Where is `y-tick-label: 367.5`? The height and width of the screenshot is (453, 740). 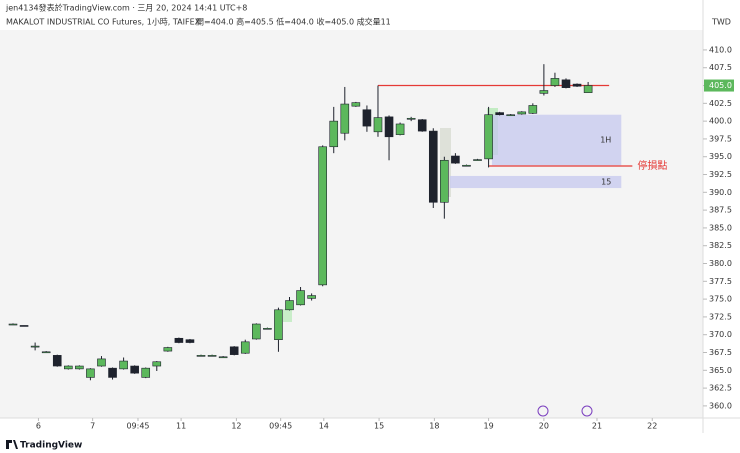 y-tick-label: 367.5 is located at coordinates (720, 352).